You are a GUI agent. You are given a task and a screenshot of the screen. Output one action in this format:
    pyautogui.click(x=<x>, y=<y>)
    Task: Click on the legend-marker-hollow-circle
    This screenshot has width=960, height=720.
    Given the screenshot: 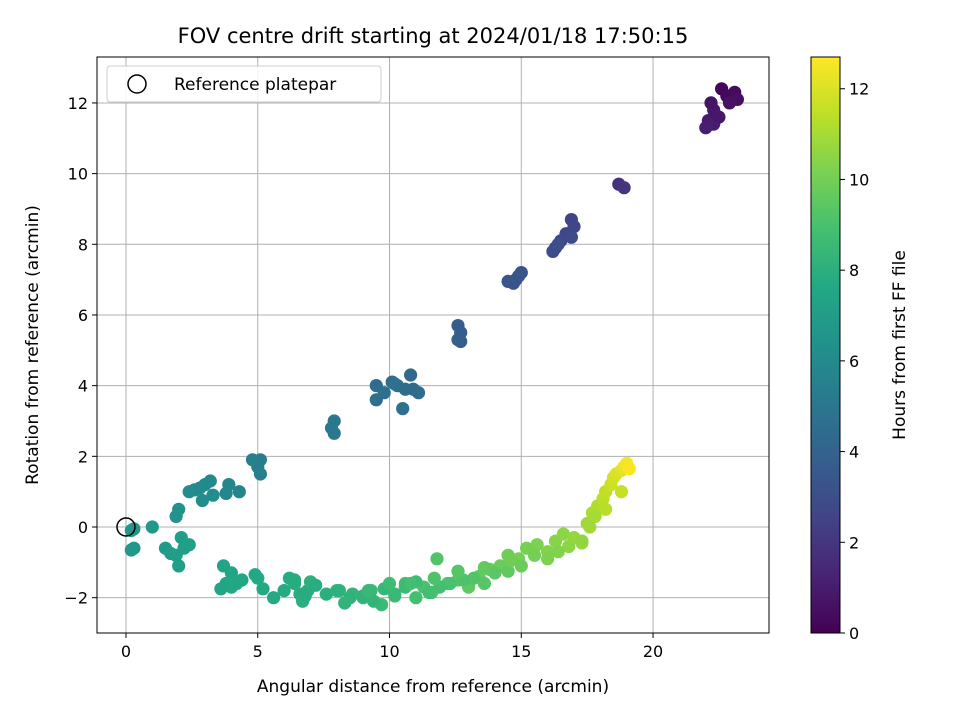 What is the action you would take?
    pyautogui.click(x=137, y=84)
    